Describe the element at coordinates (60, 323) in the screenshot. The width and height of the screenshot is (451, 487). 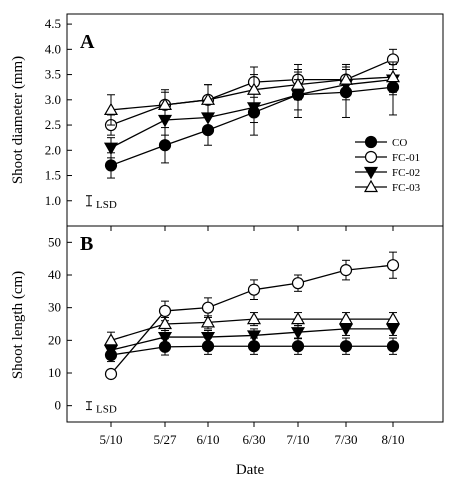
I see `panel-b-y-axis: 0 10 20 30 40 50` at that location.